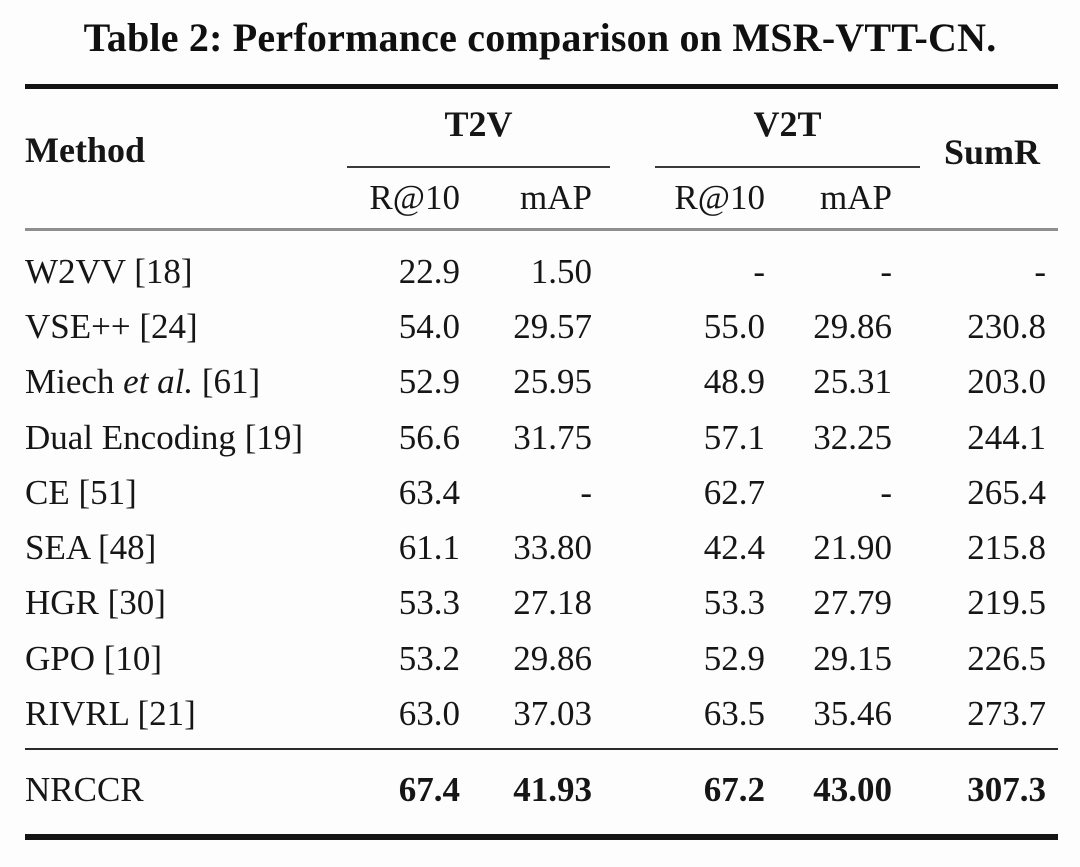  Describe the element at coordinates (167, 603) in the screenshot. I see `method-cell: HGR [30]` at that location.